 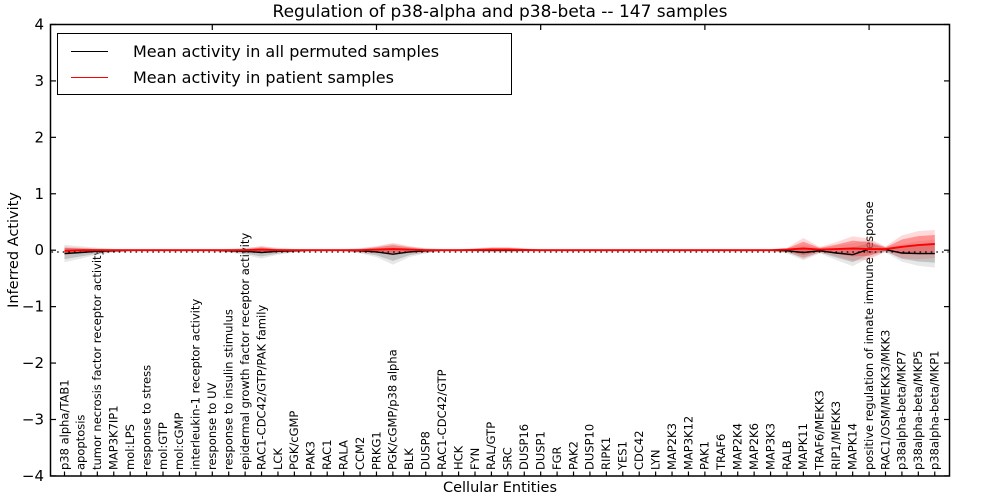 I want to click on x-tick-label: RIP1/MEKK3, so click(x=836, y=435).